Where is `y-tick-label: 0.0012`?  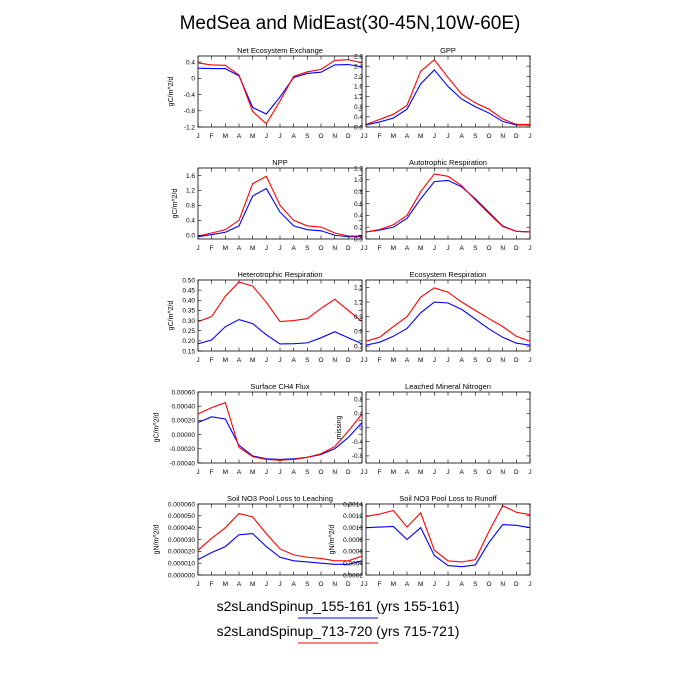 y-tick-label: 0.0012 is located at coordinates (353, 516).